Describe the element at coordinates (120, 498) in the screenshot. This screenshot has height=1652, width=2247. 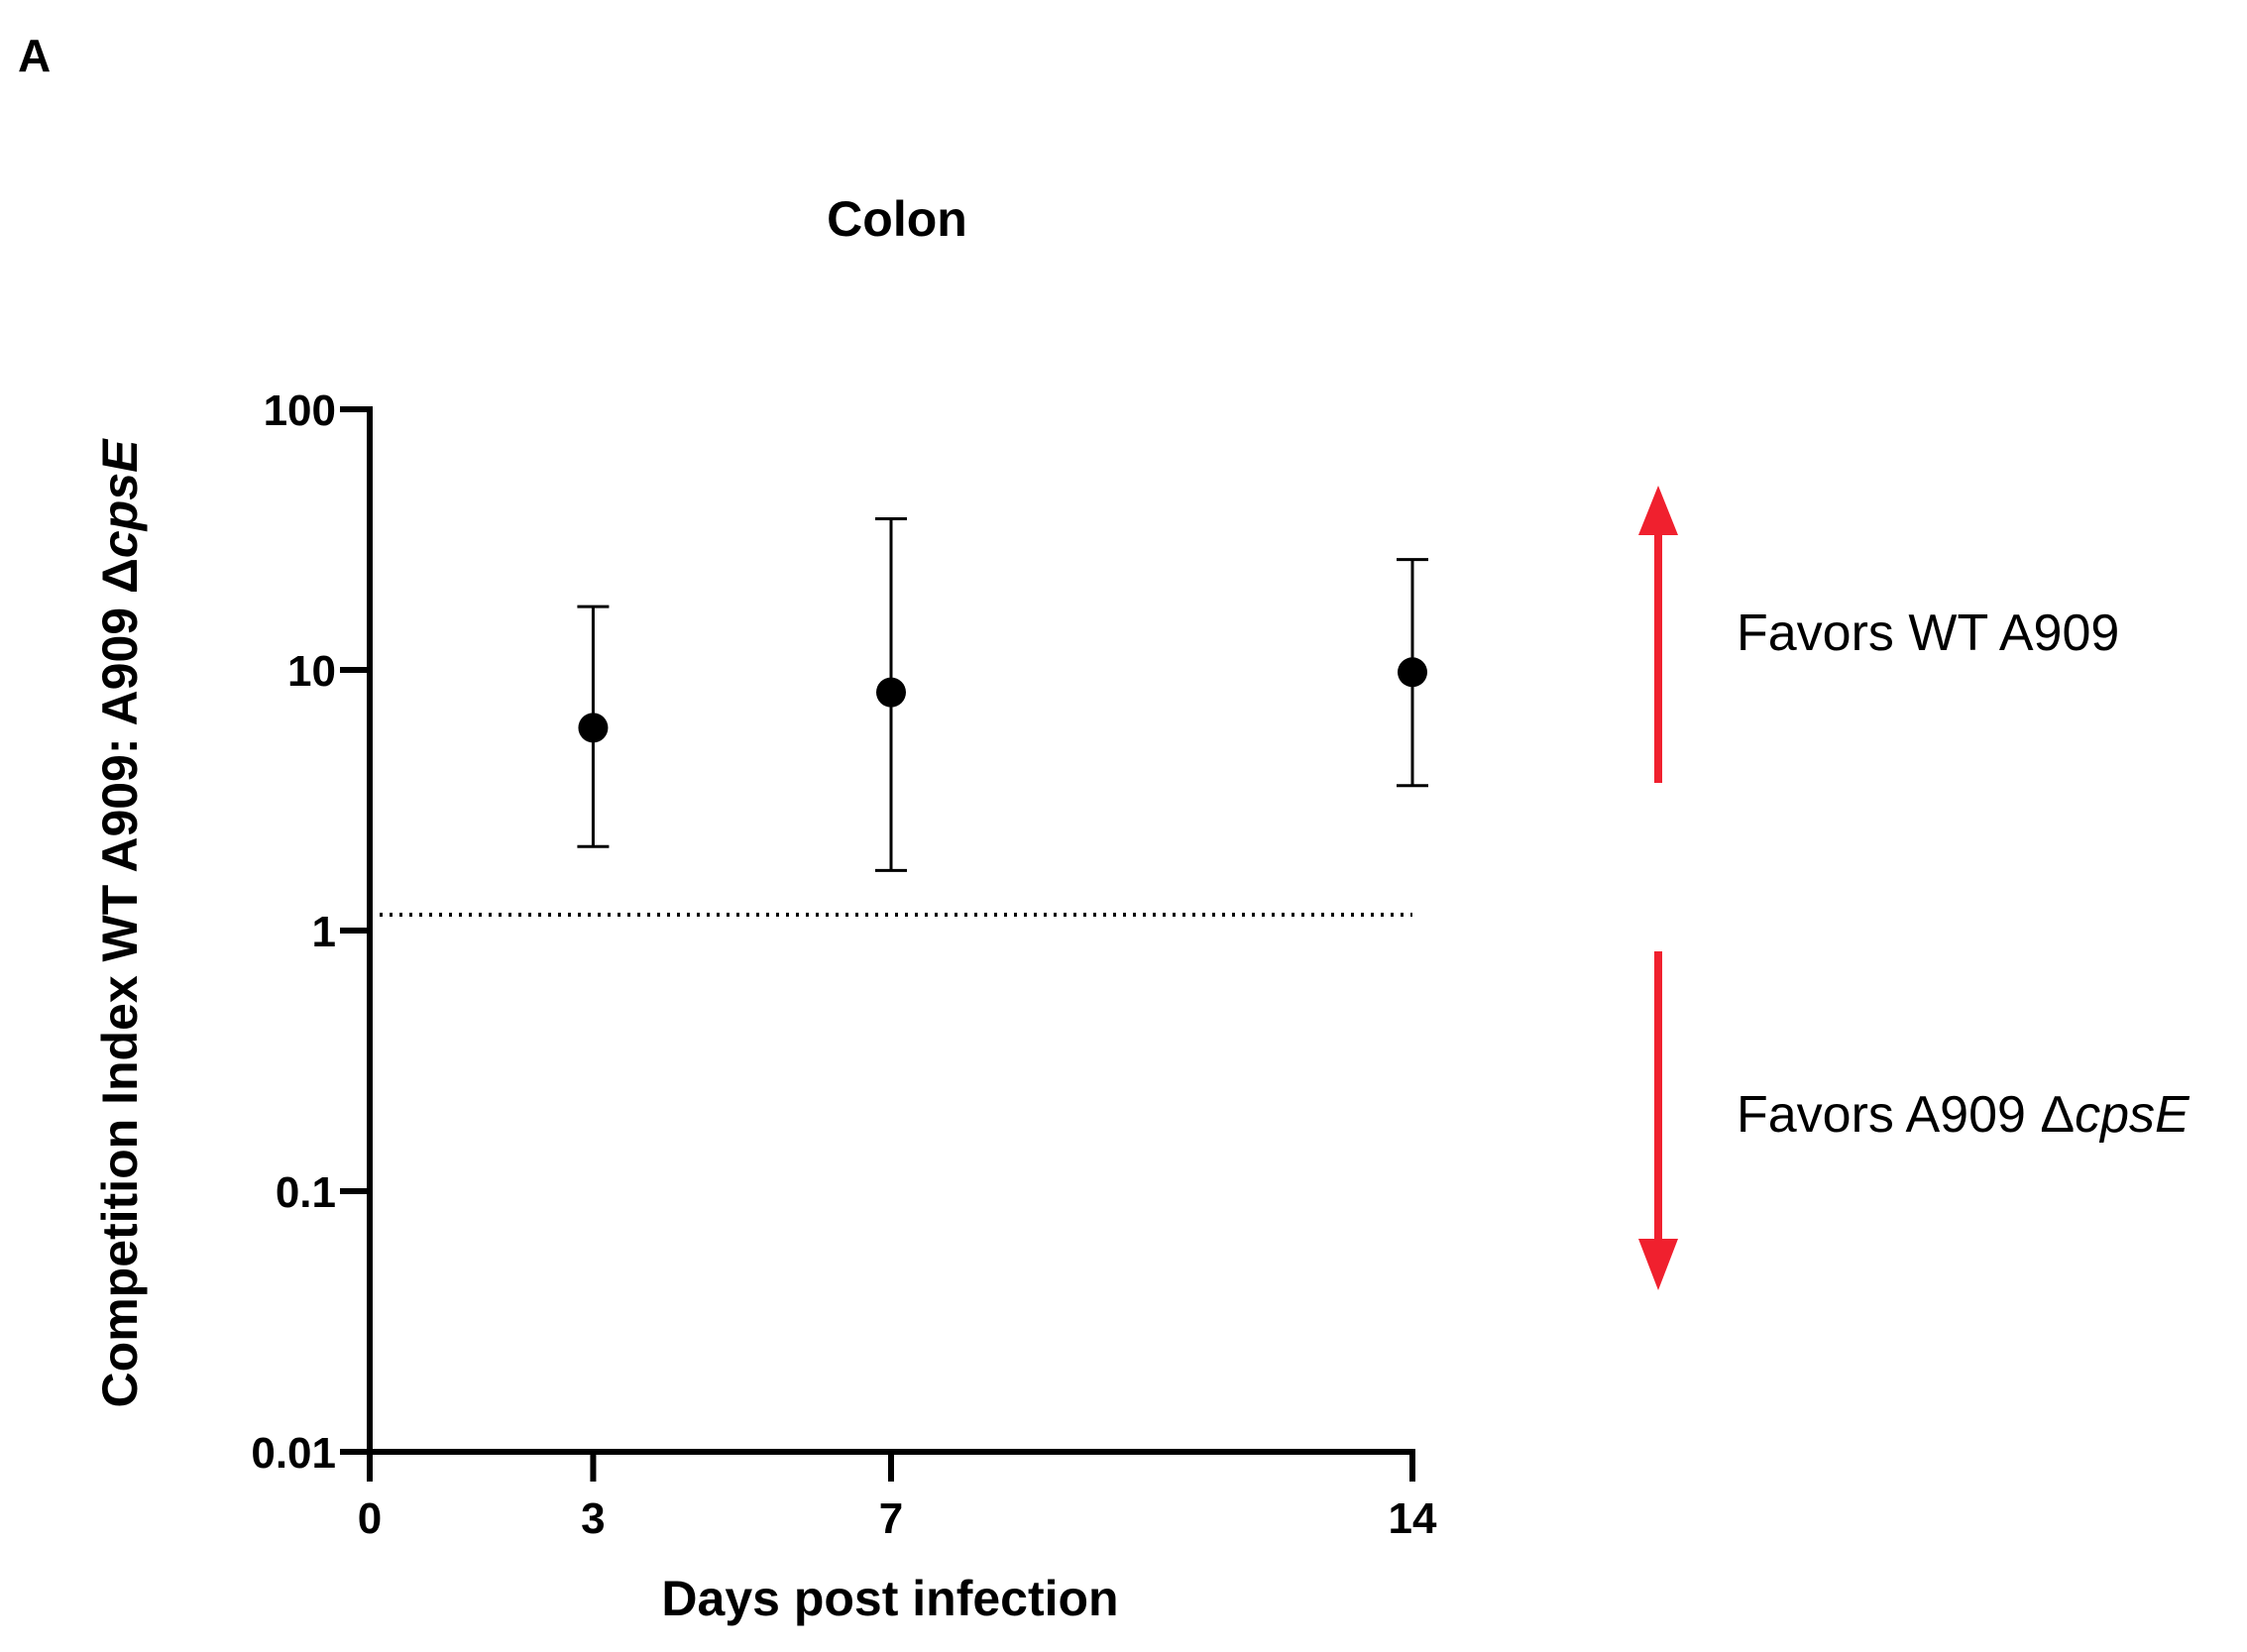
I see `y-axis-label-italic: cpsE` at that location.